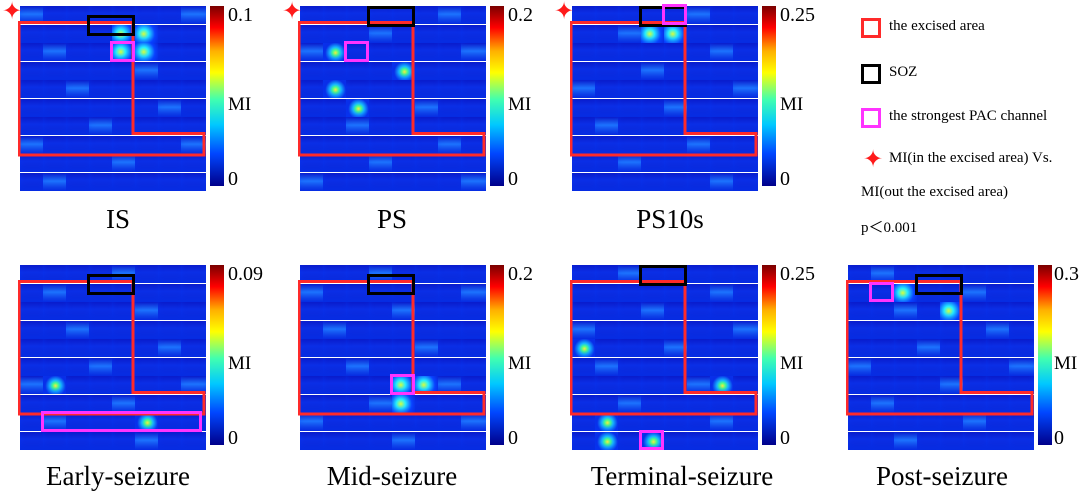 Image resolution: width=1084 pixels, height=497 pixels. Describe the element at coordinates (797, 15) in the screenshot. I see `colorbar-max: 0.25` at that location.